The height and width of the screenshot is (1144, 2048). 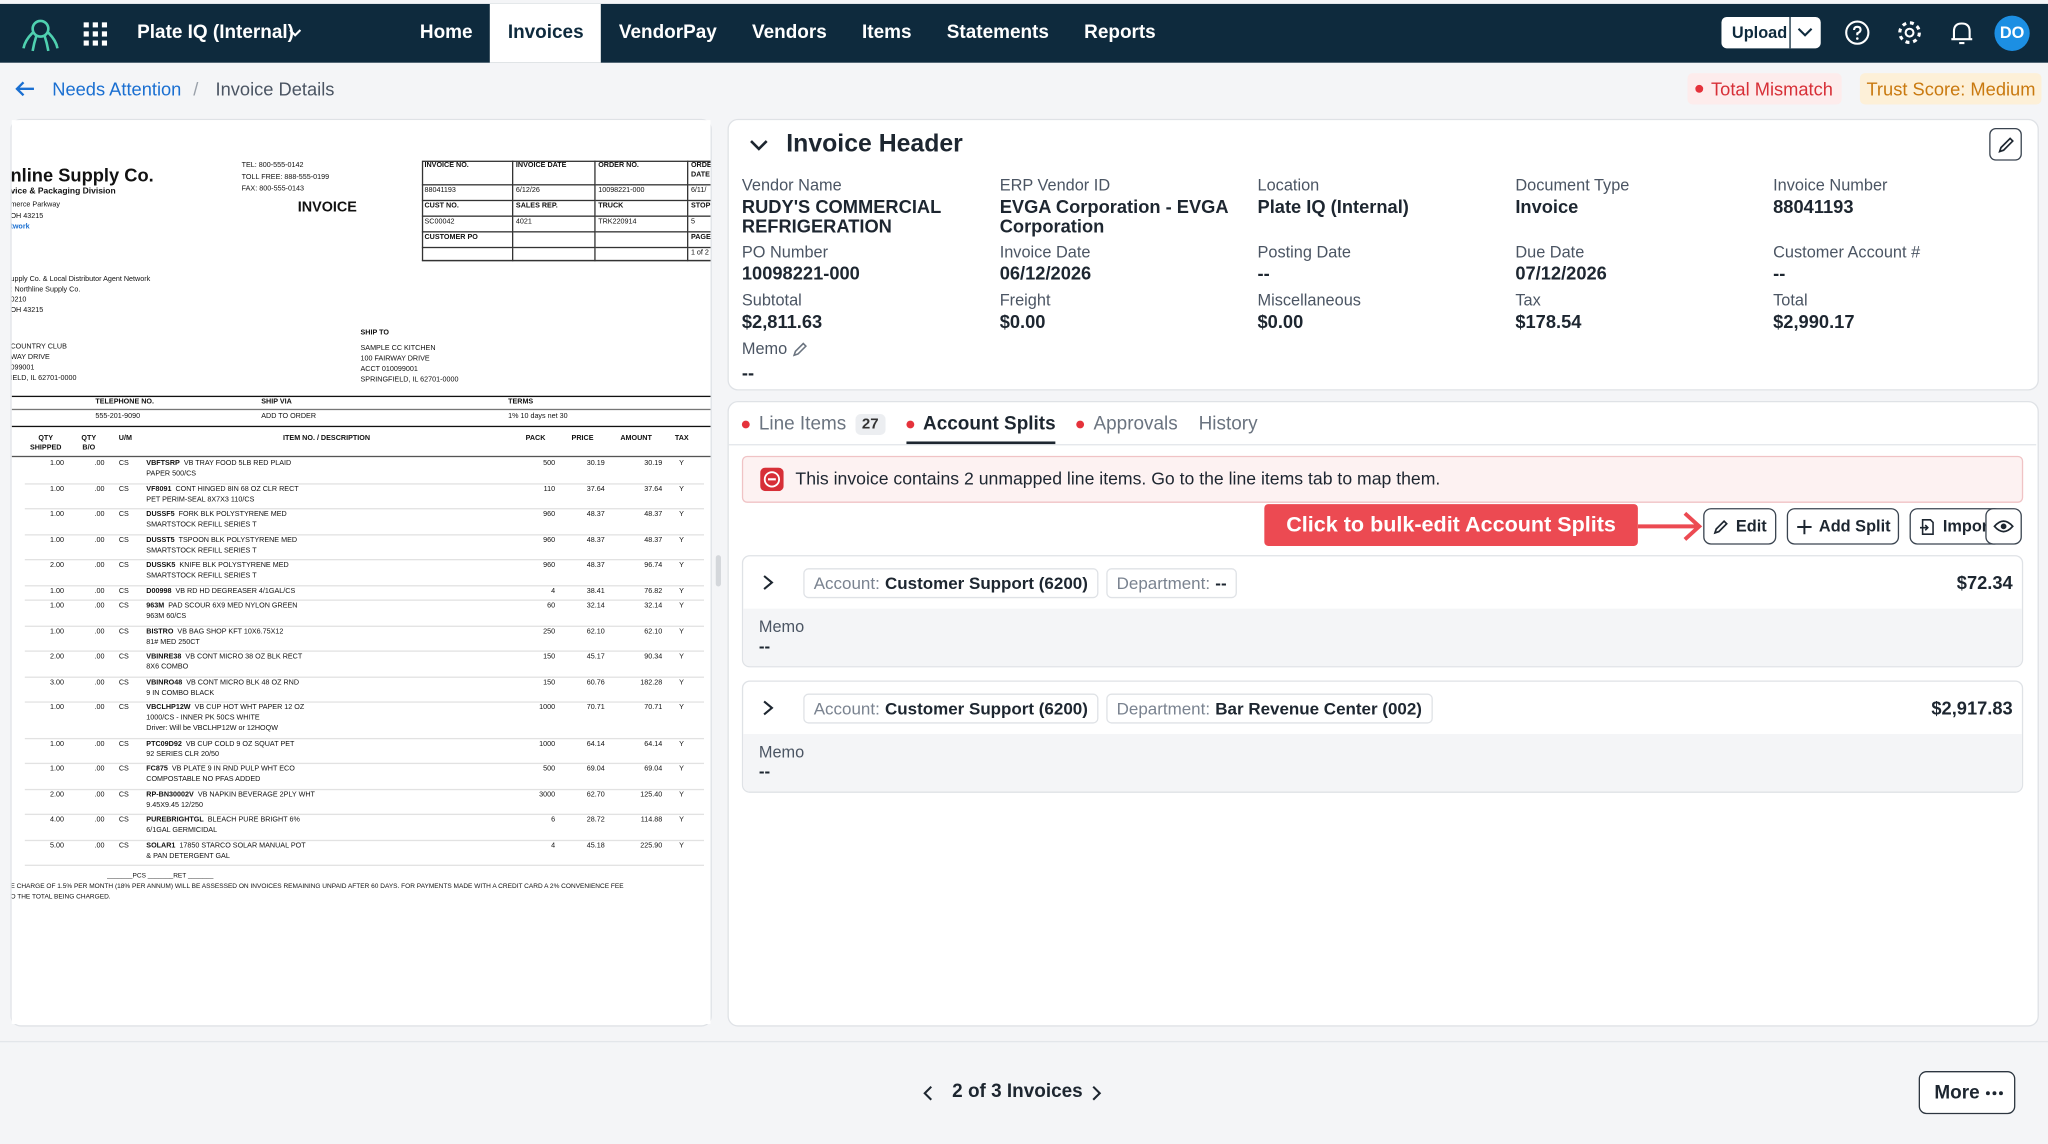 What do you see at coordinates (272, 165) in the screenshot?
I see `contact-line: TEL: 800-555-0142` at bounding box center [272, 165].